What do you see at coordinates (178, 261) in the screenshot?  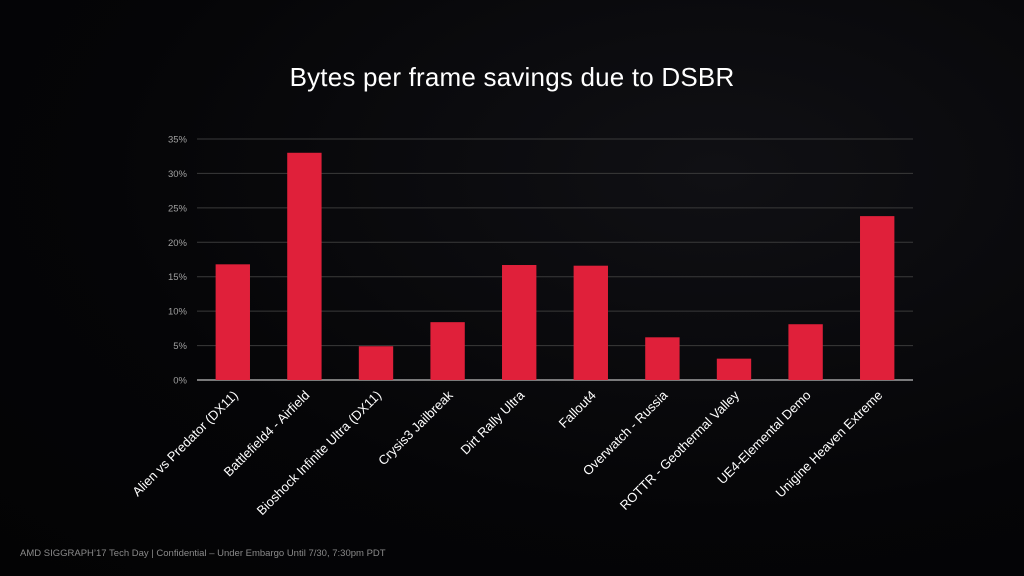 I see `y-axis-ticks: 0% 5% 10% 15% 20% 25% 30% 35%` at bounding box center [178, 261].